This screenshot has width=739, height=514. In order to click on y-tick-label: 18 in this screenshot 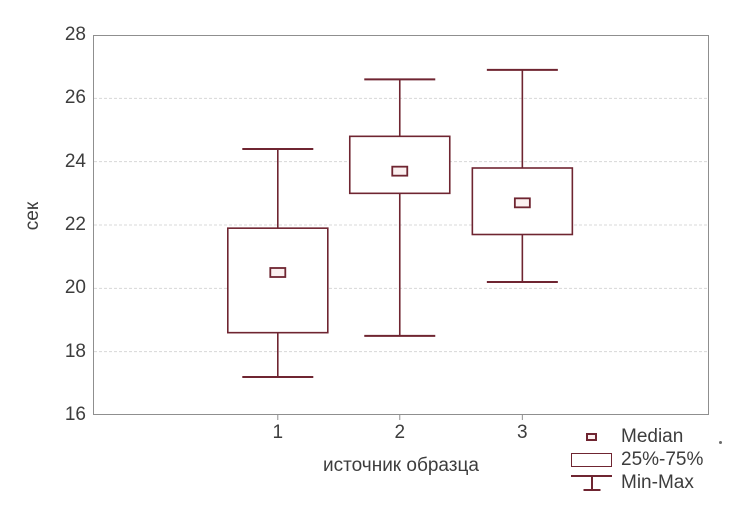, I will do `click(75, 351)`.